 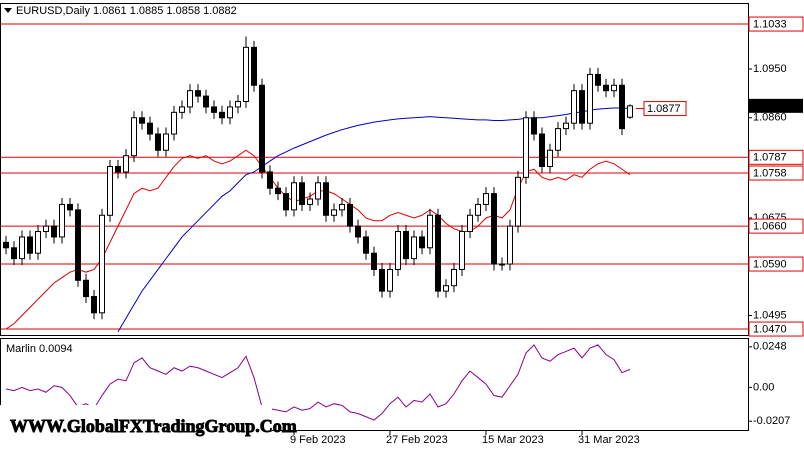 I want to click on chart-title: EURUSD,Daily 1.0861 1.0885 1.0858 1.0882, so click(x=126, y=11).